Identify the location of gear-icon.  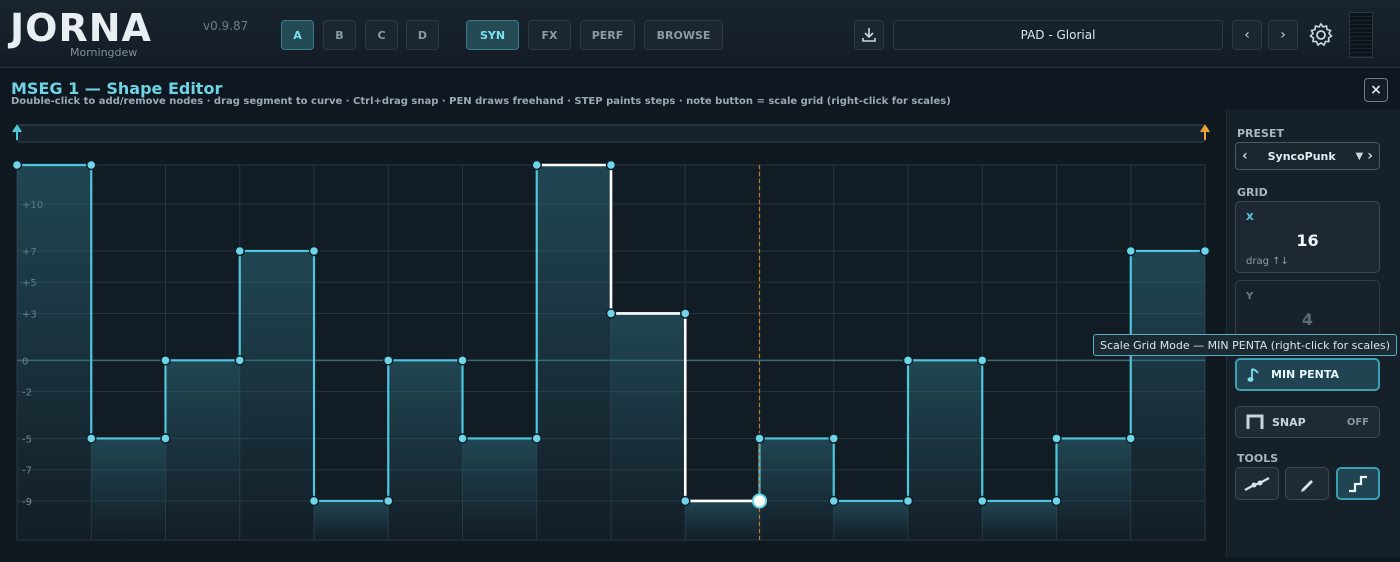
(1321, 34).